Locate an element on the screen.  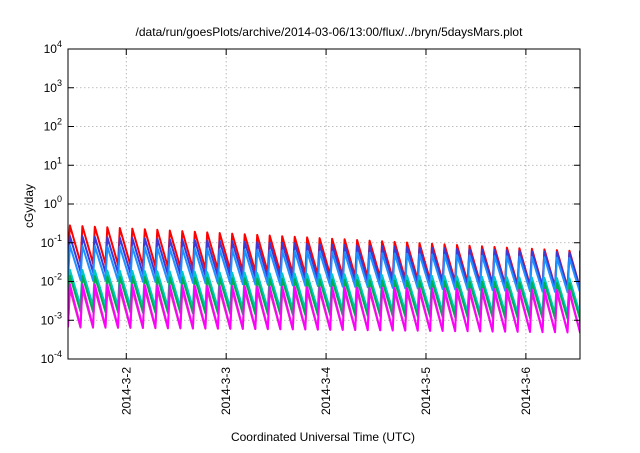
y-tick-label: 10⁻⁴ is located at coordinates (51, 357).